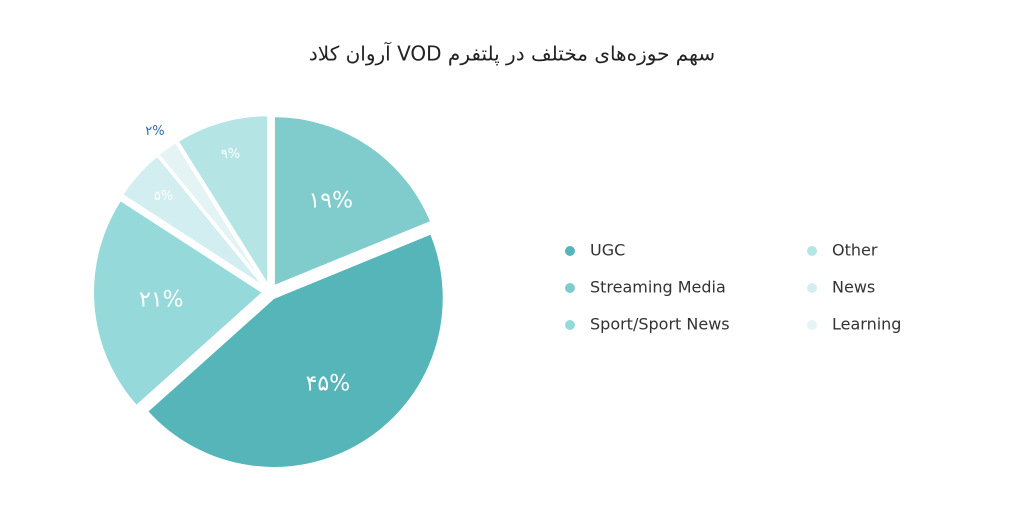 Image resolution: width=1024 pixels, height=523 pixels. I want to click on data-label: ۲۱%, so click(161, 299).